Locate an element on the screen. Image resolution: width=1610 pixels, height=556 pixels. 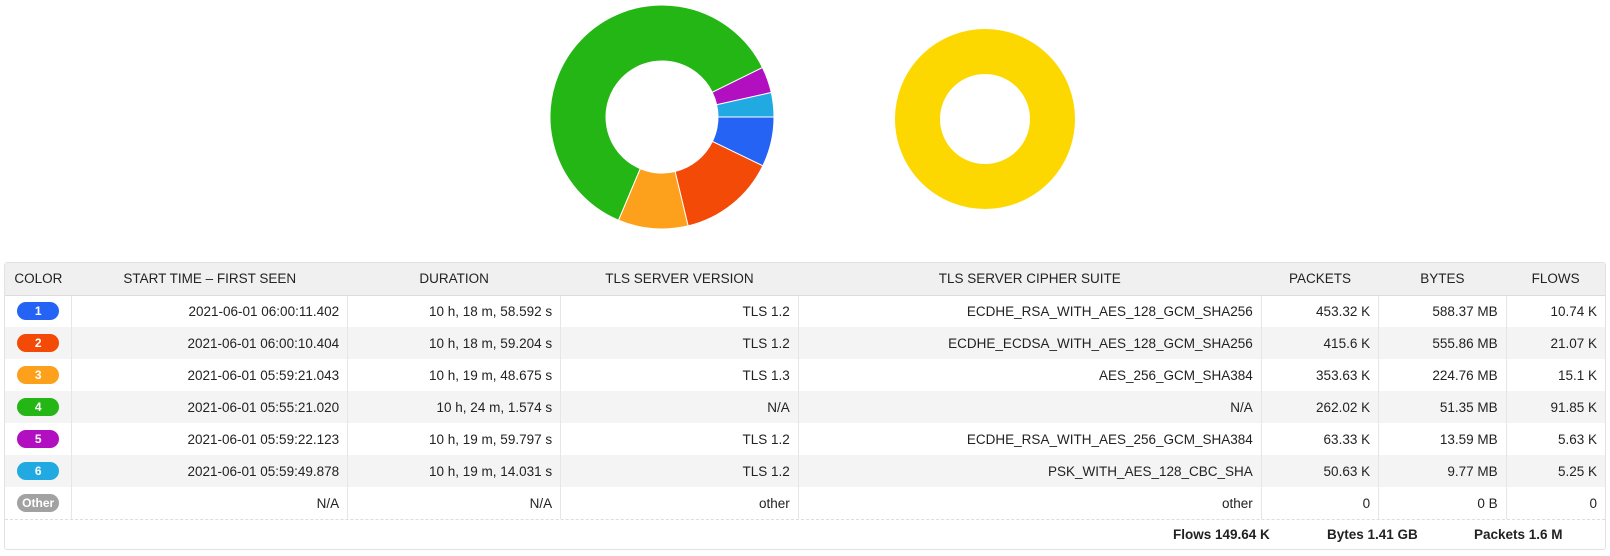
start-time-cell: 2021-06-01 05:55:21.020 is located at coordinates (209, 407).